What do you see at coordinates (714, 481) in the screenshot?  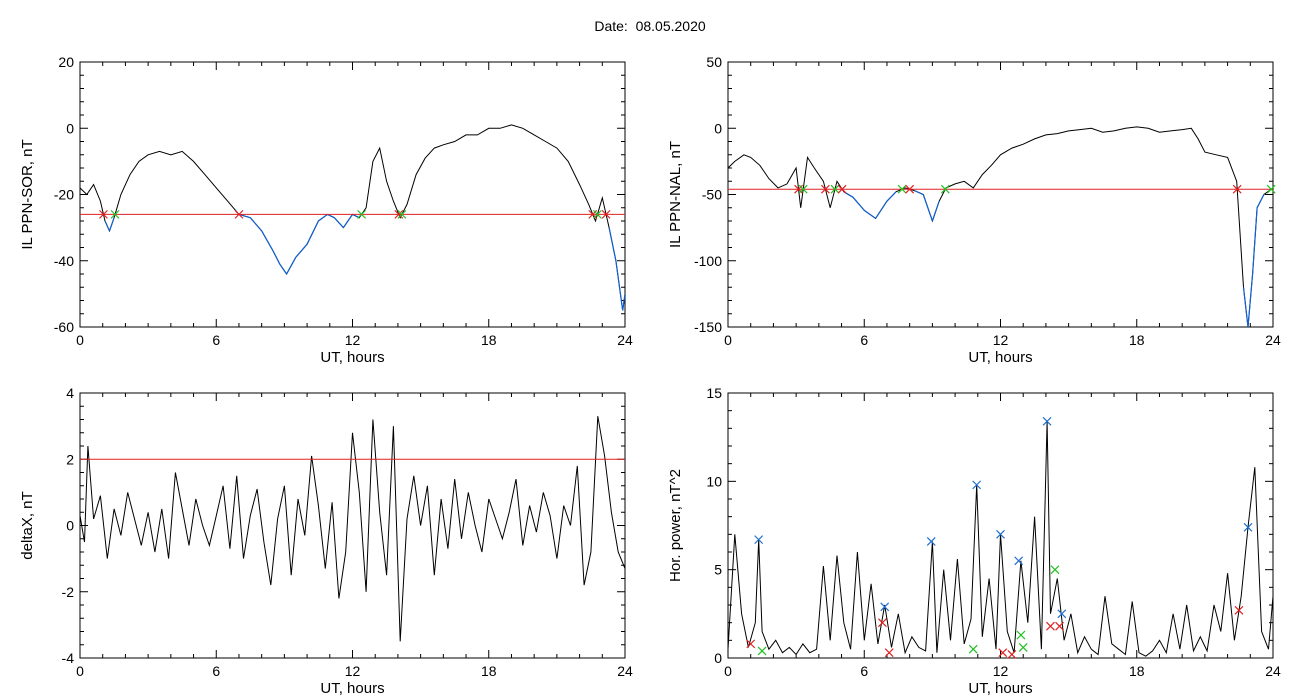 I see `y-tick-label: 10` at bounding box center [714, 481].